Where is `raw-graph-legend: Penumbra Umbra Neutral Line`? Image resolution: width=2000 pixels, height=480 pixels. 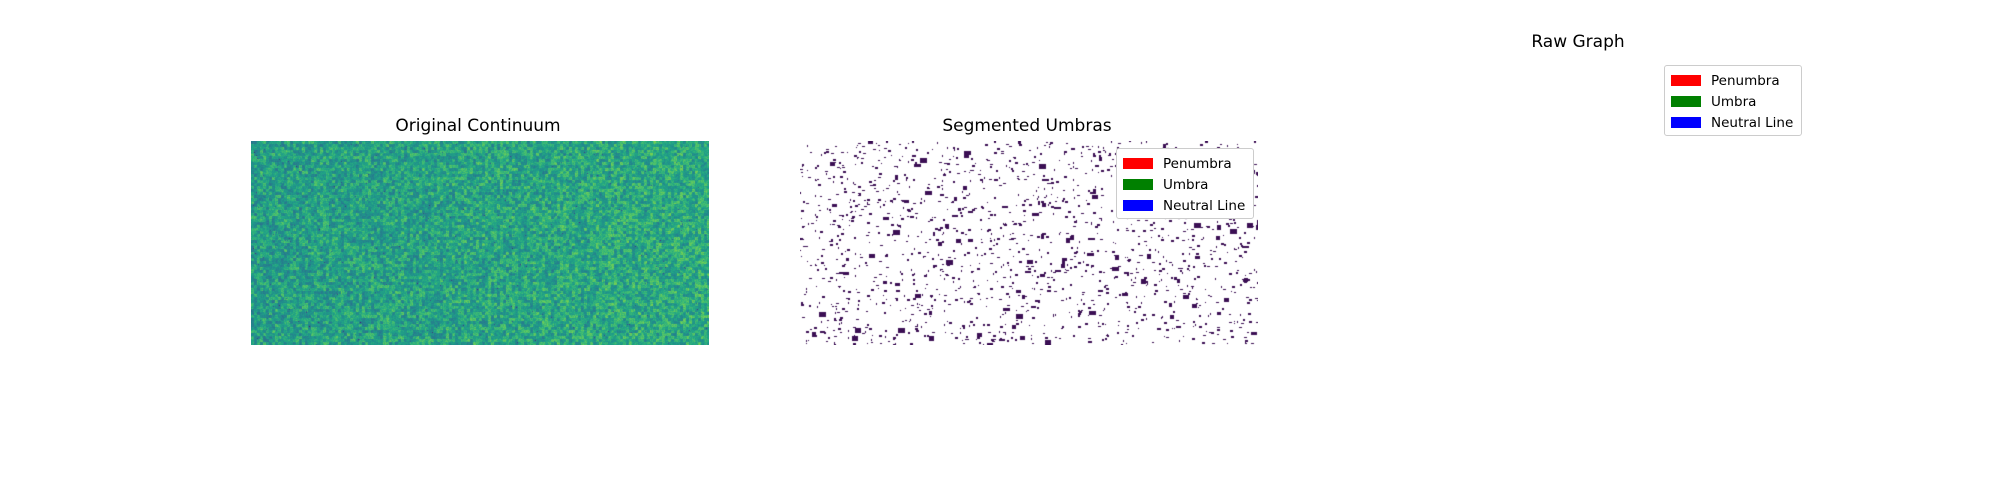 raw-graph-legend: Penumbra Umbra Neutral Line is located at coordinates (1733, 100).